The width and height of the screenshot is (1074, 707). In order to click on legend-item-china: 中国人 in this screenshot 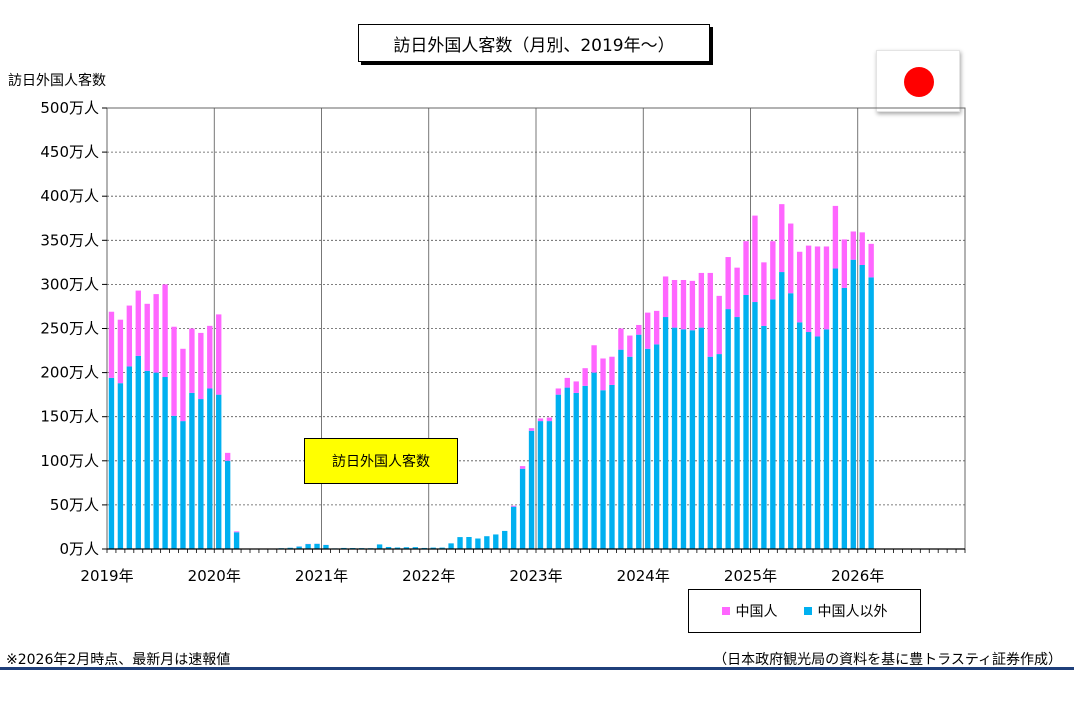, I will do `click(749, 611)`.